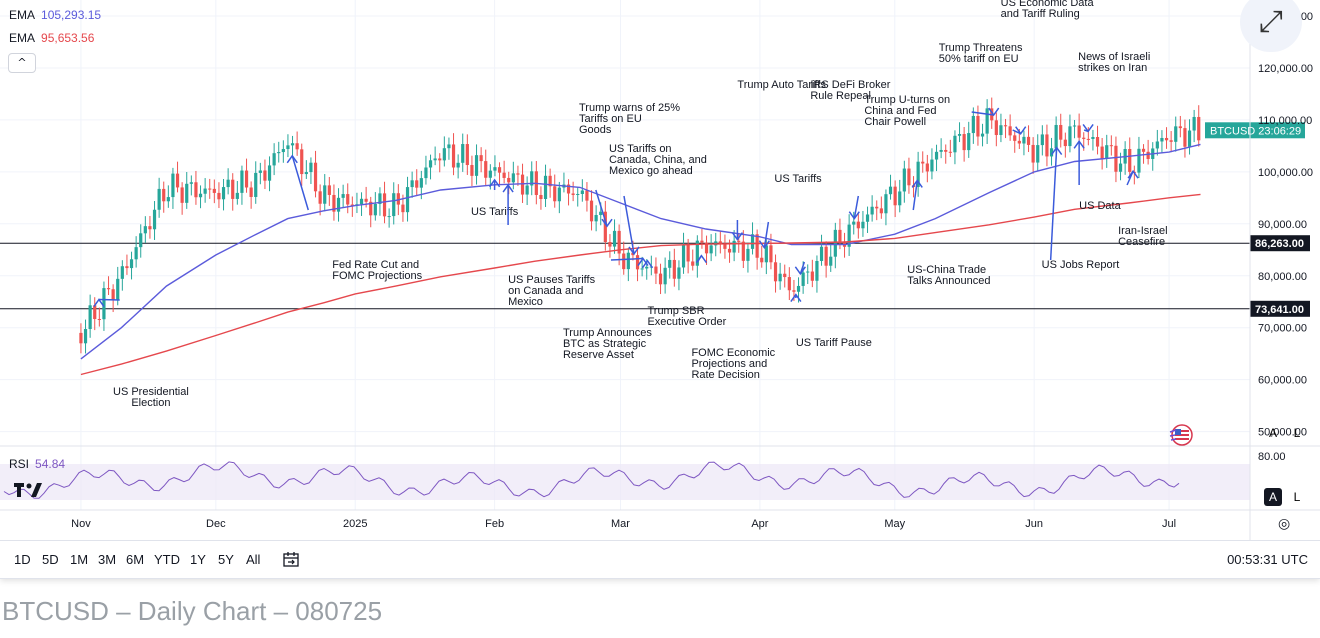  What do you see at coordinates (1181, 435) in the screenshot?
I see `us-flag-icon` at bounding box center [1181, 435].